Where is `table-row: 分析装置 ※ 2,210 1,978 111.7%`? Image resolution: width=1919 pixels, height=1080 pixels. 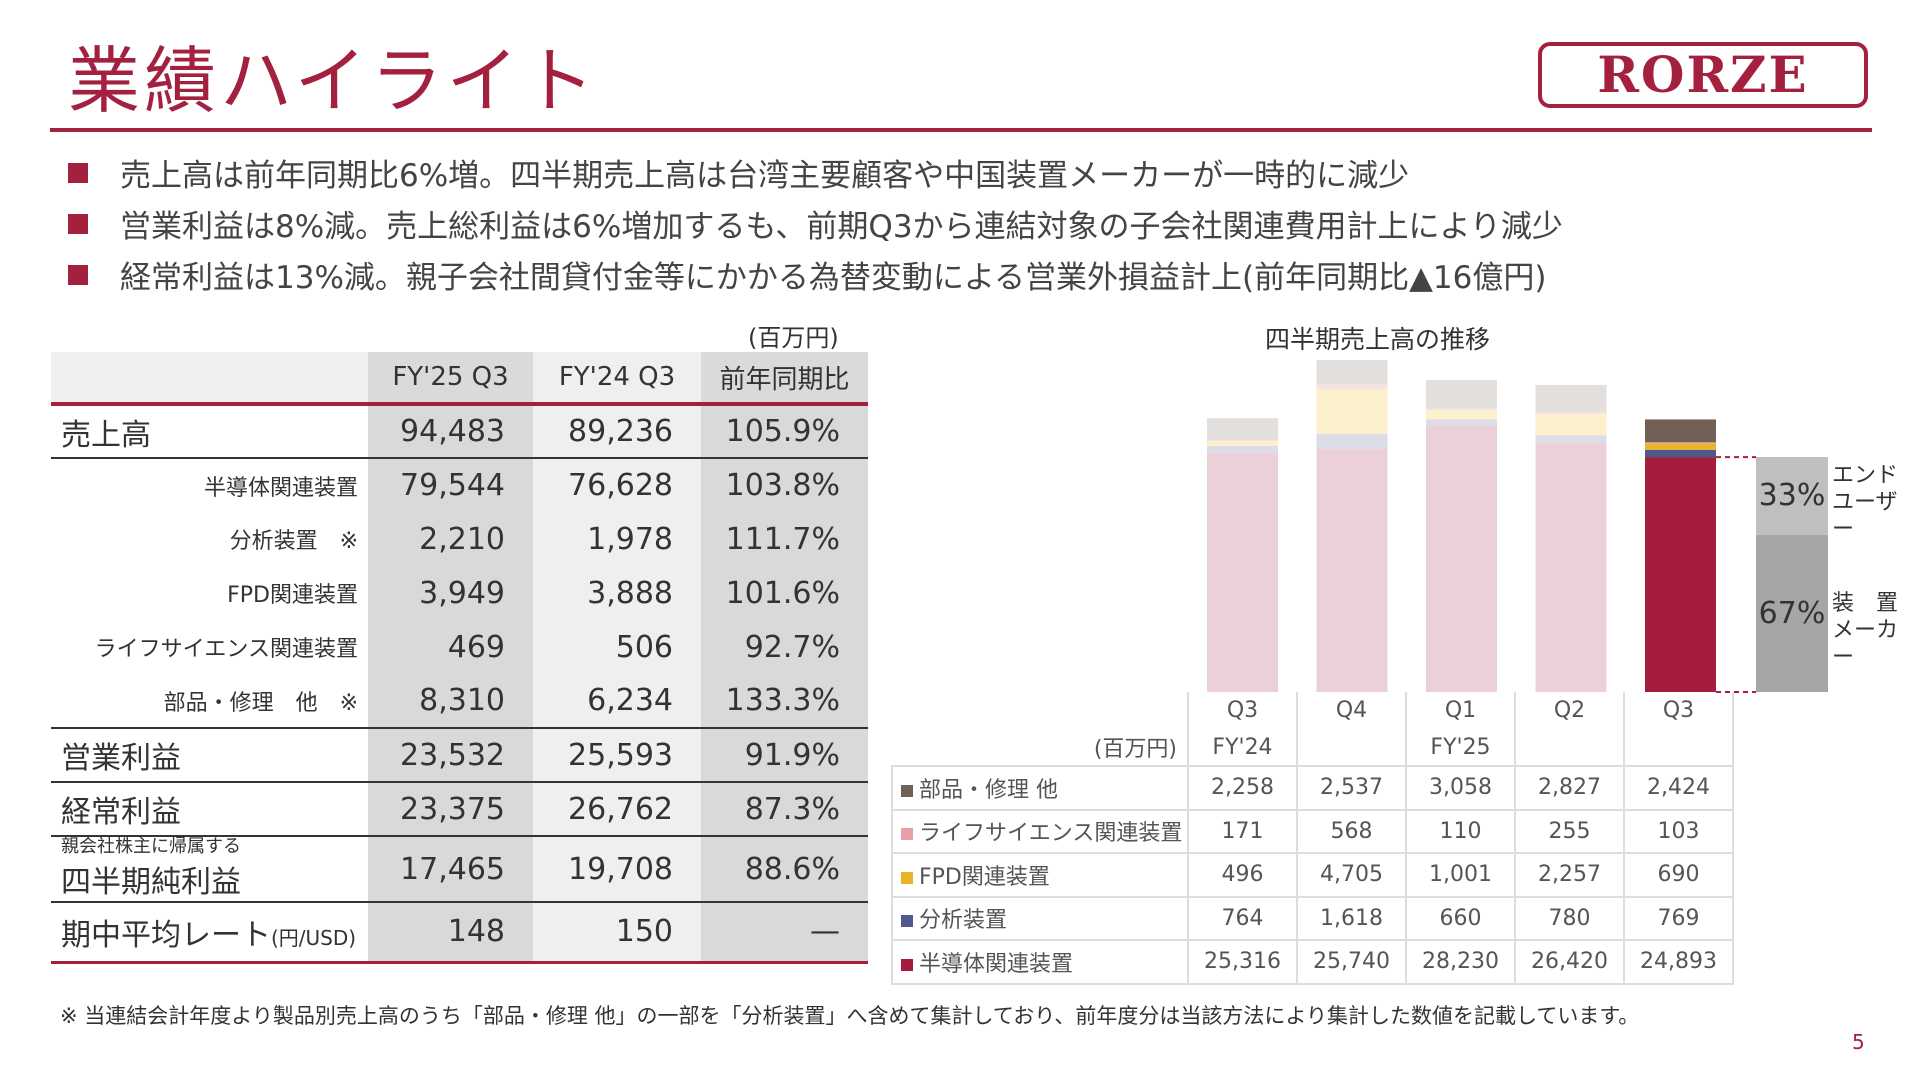
table-row: 分析装置 ※ 2,210 1,978 111.7% is located at coordinates (459, 539).